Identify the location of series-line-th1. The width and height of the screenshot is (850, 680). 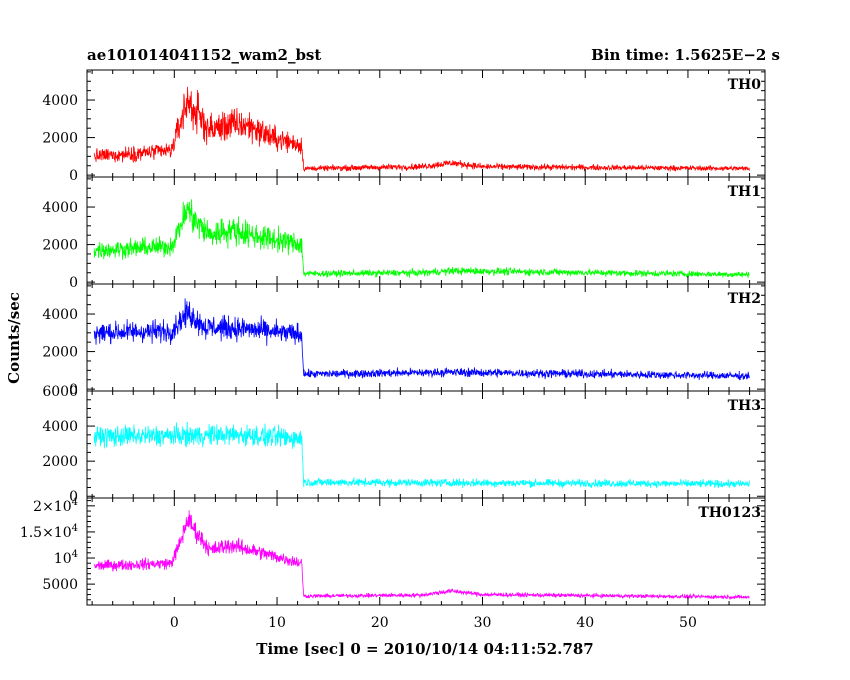
(421, 238).